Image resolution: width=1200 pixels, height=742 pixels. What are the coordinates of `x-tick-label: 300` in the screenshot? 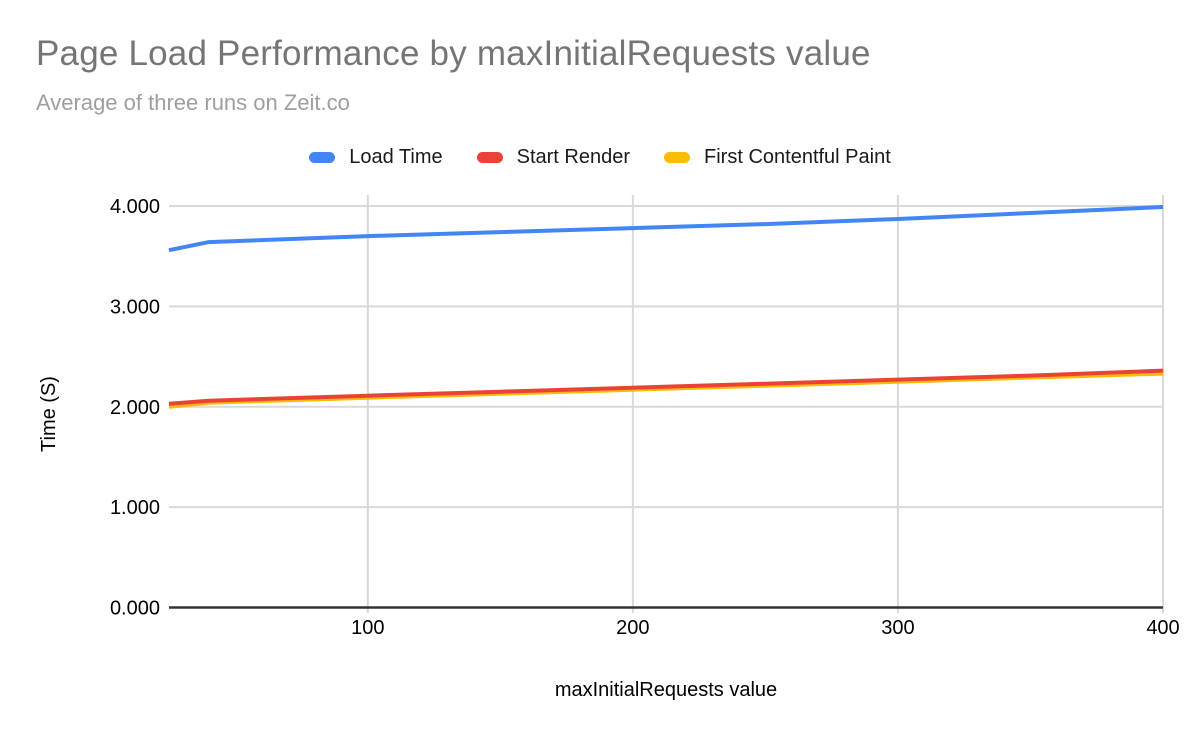 It's located at (897, 628).